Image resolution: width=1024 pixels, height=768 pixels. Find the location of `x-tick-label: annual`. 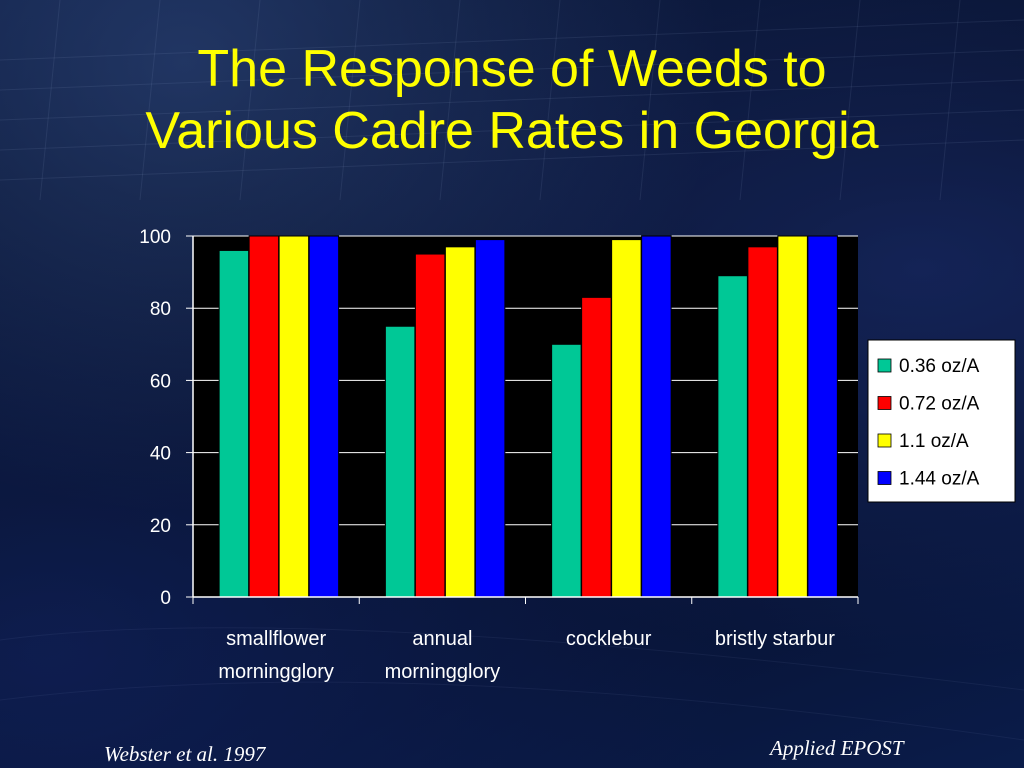

x-tick-label: annual is located at coordinates (442, 639).